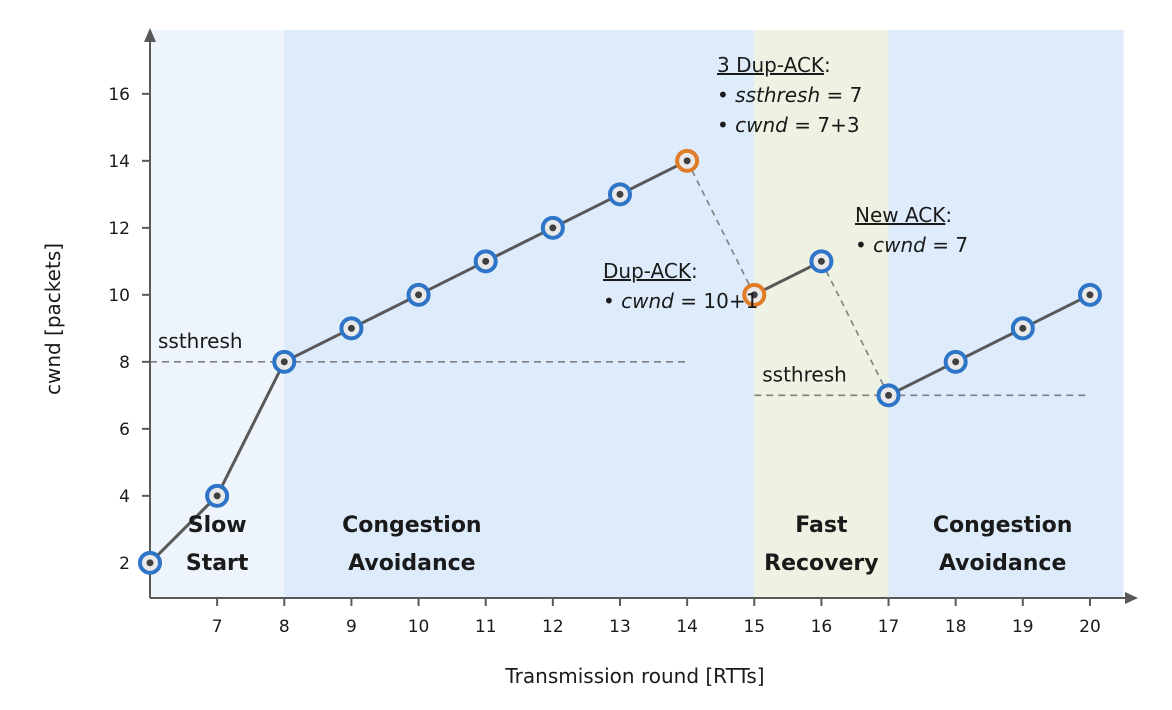 This screenshot has width=1172, height=710. What do you see at coordinates (900, 215) in the screenshot?
I see `annotation-title-text: New ACK` at bounding box center [900, 215].